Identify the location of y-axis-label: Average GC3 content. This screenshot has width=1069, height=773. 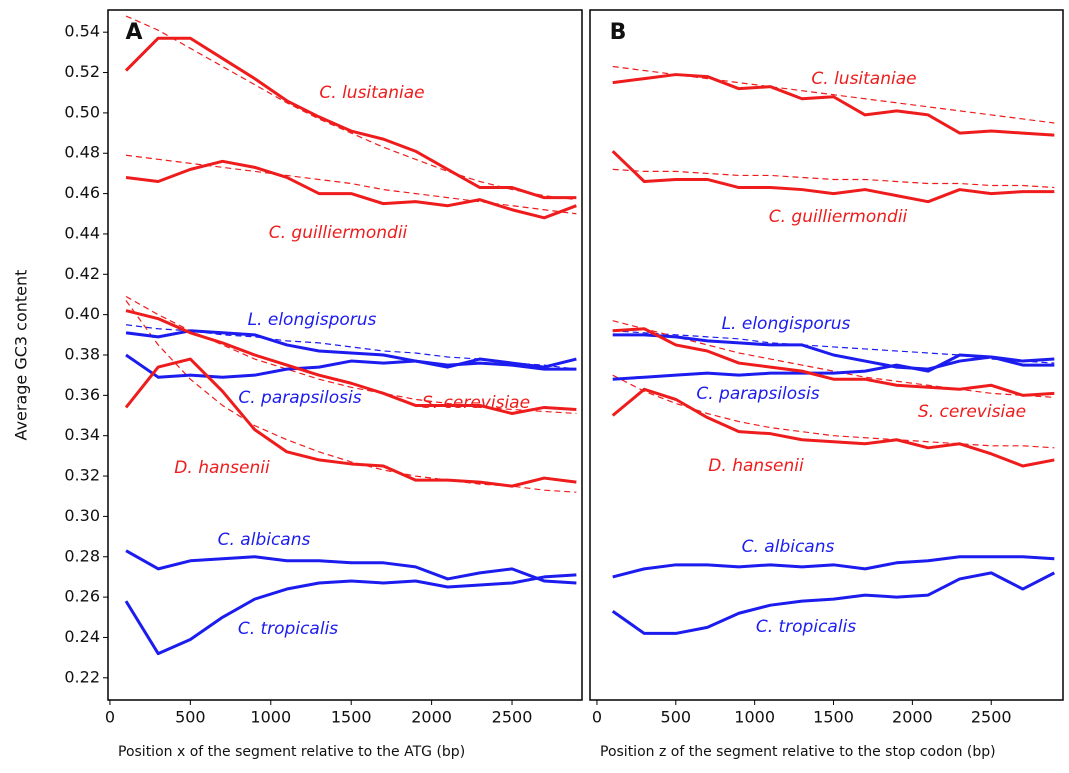
(21, 355).